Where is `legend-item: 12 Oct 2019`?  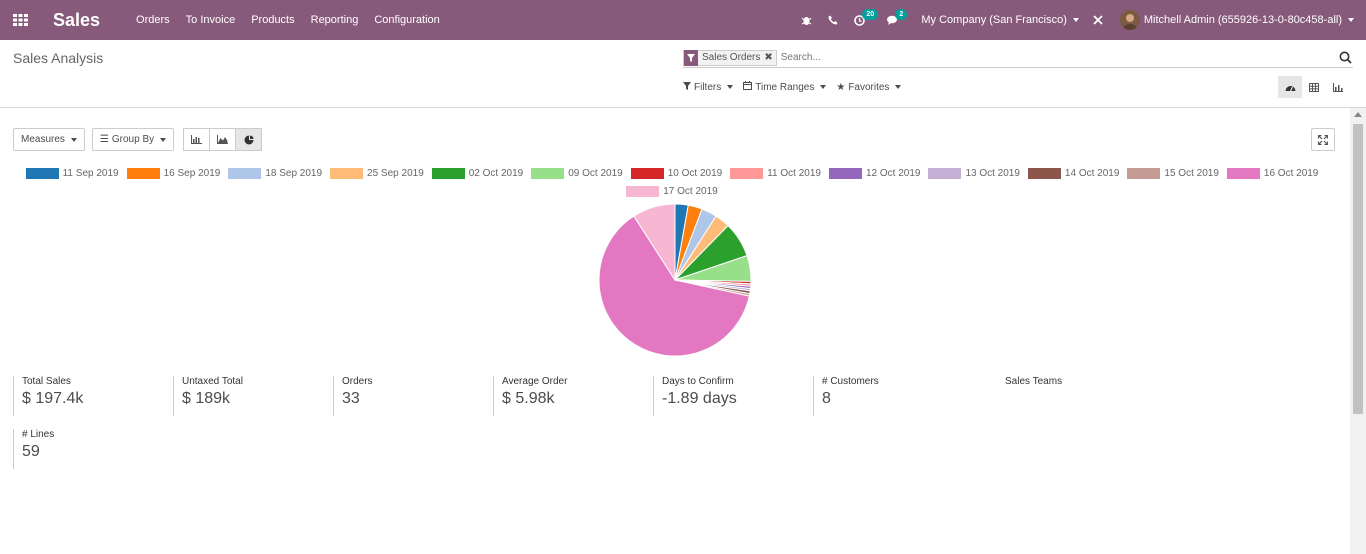 legend-item: 12 Oct 2019 is located at coordinates (874, 173).